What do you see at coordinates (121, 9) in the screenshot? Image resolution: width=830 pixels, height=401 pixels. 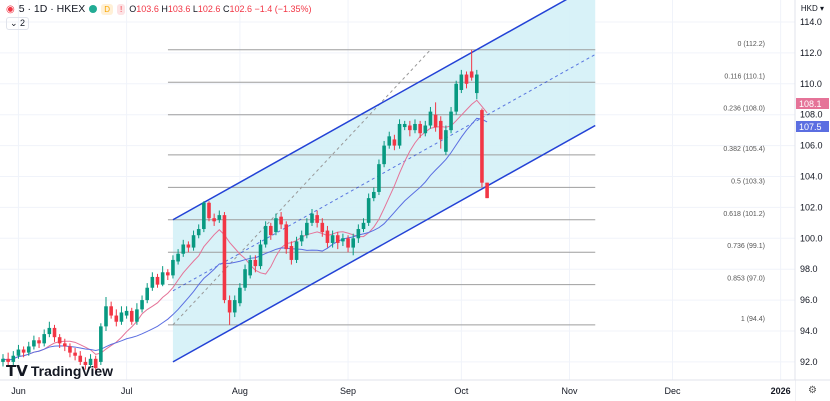 I see `alert-badge: !` at bounding box center [121, 9].